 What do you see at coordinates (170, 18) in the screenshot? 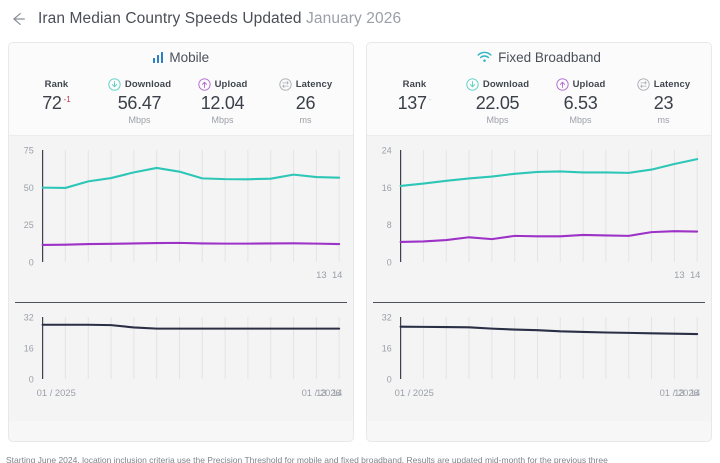
I see `page-title-main: Iran Median Country Speeds Updated` at bounding box center [170, 18].